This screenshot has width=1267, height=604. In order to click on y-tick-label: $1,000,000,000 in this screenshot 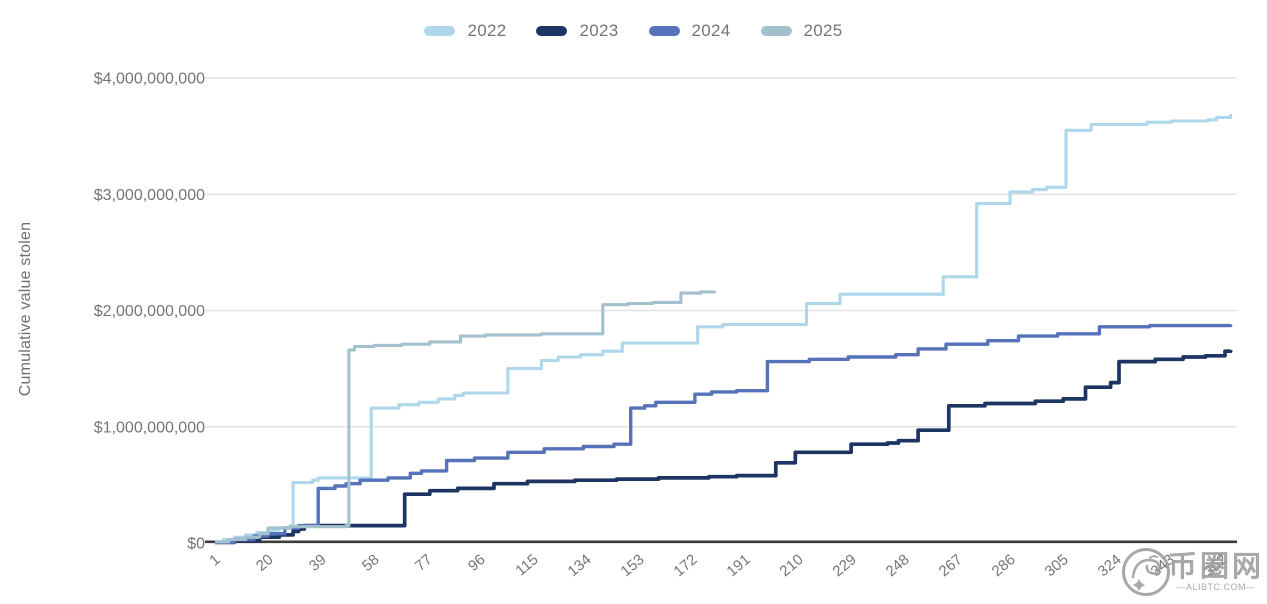, I will do `click(149, 427)`.